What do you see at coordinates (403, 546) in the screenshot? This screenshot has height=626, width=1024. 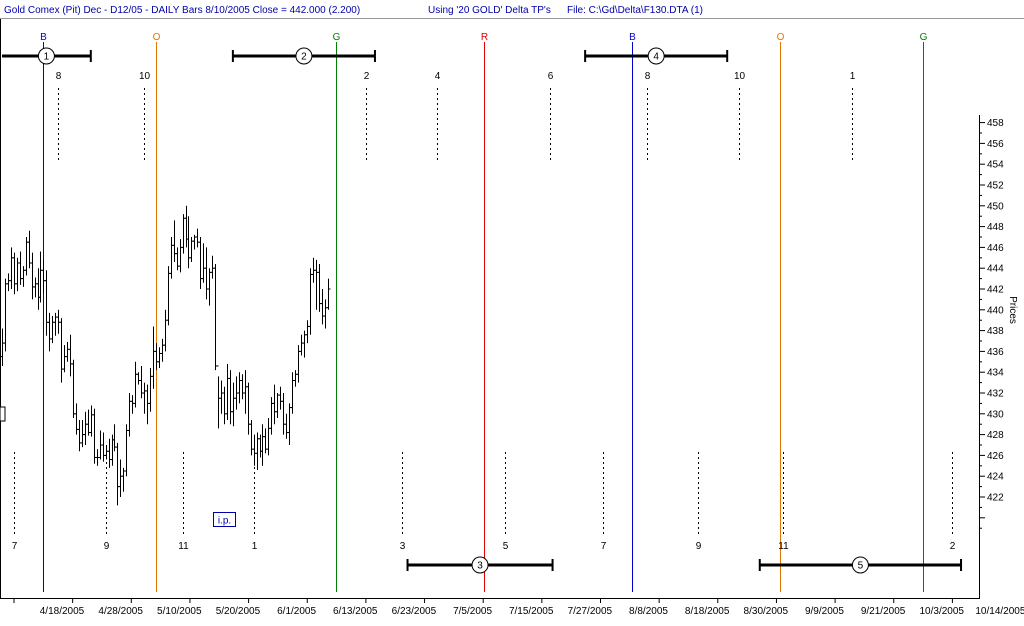 I see `bottom-cycle-number: 3` at bounding box center [403, 546].